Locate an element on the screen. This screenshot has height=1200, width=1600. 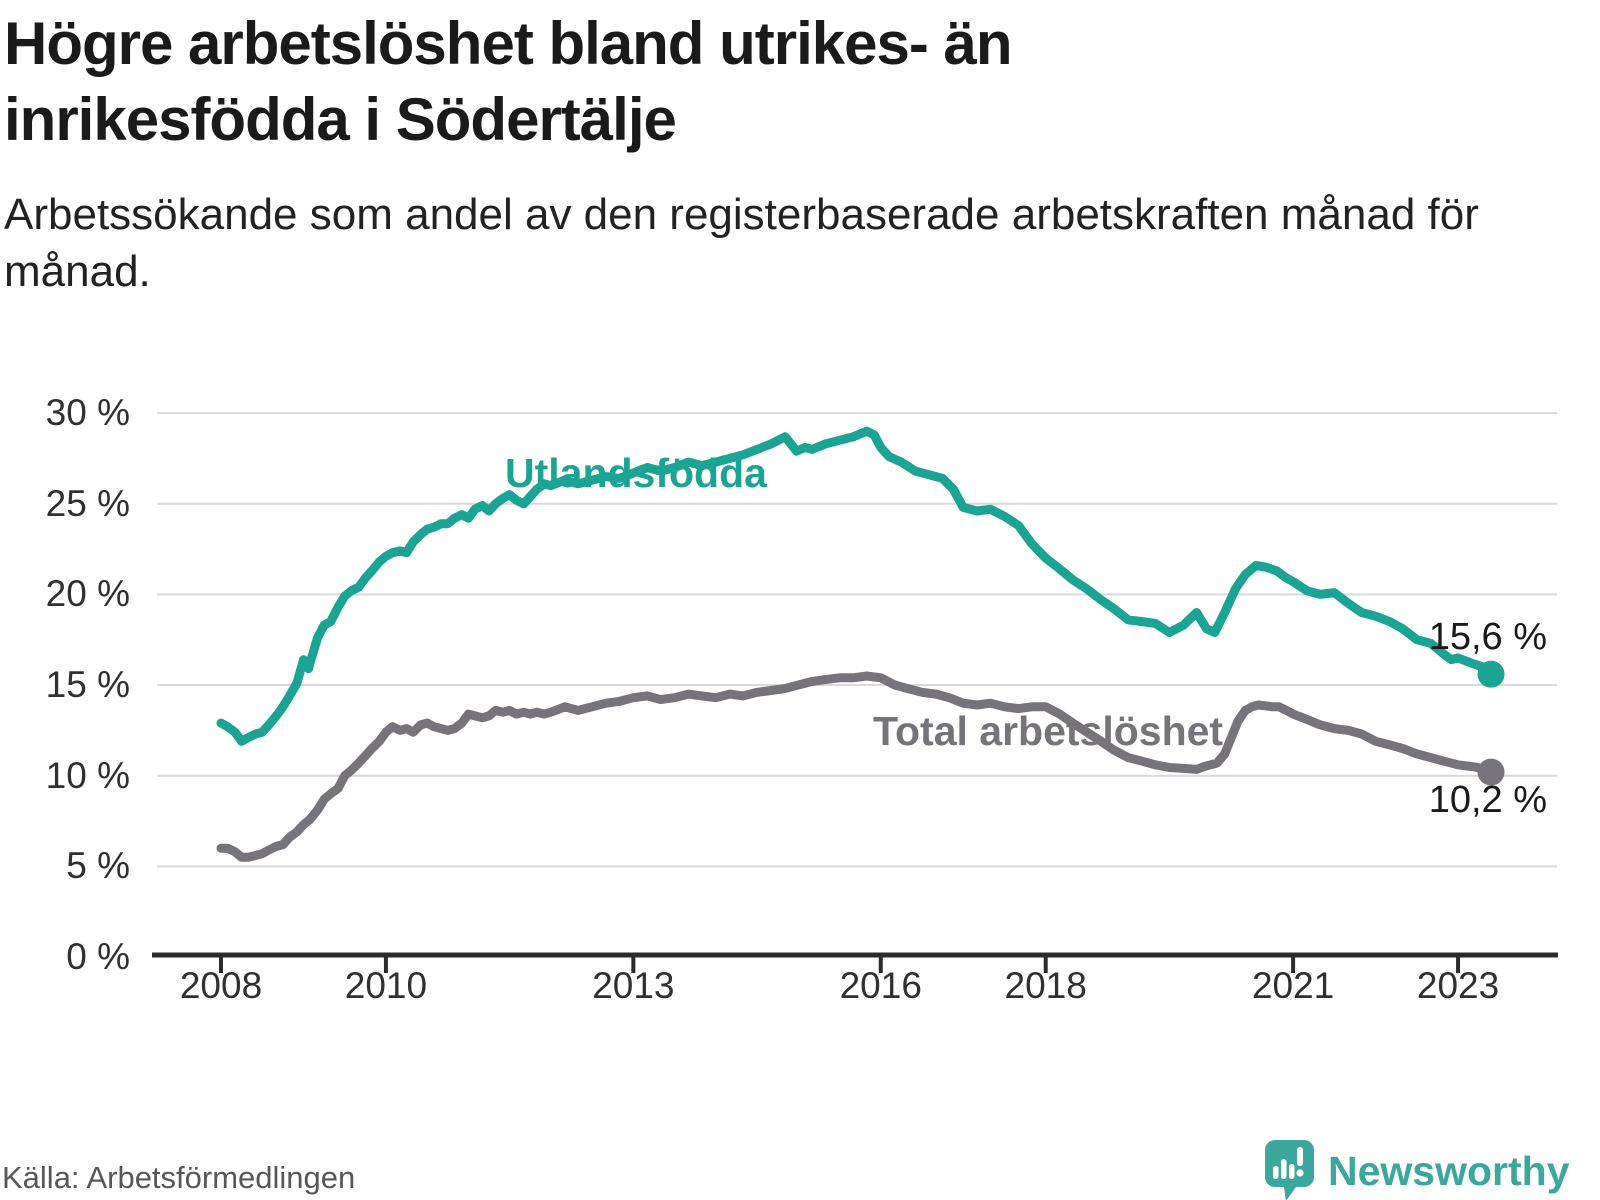
newsworthy-pin-icon is located at coordinates (1289, 1170).